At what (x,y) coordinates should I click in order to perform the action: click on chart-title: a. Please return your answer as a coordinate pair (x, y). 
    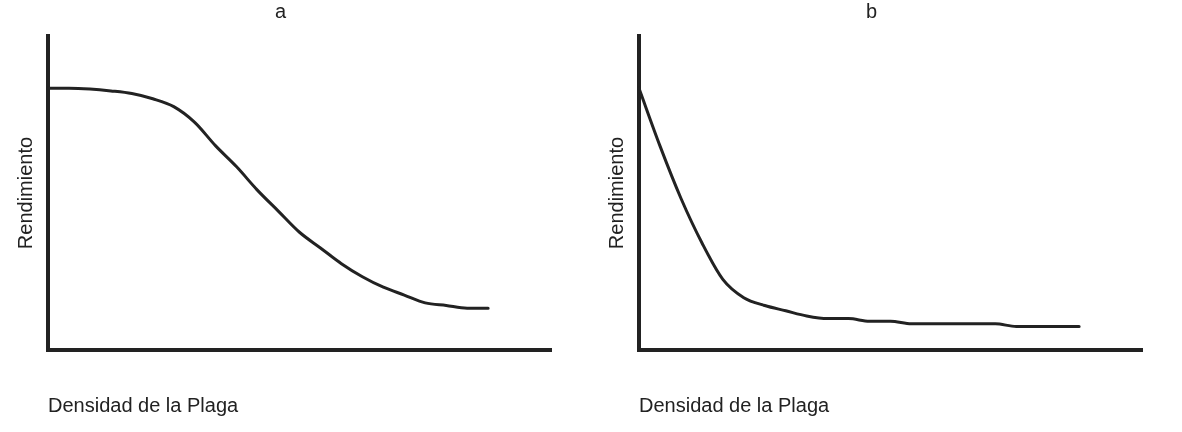
    Looking at the image, I should click on (280, 11).